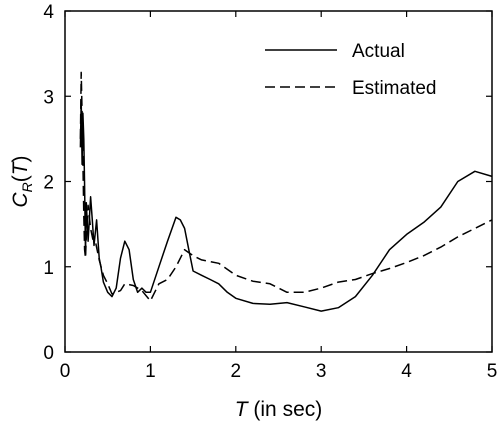  What do you see at coordinates (394, 88) in the screenshot?
I see `legend-label-estimated: Estimated` at bounding box center [394, 88].